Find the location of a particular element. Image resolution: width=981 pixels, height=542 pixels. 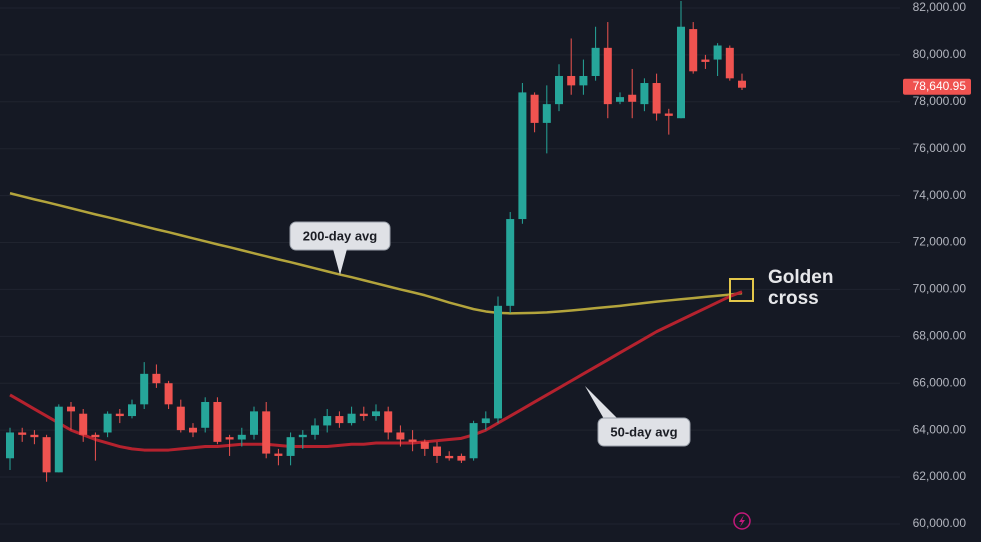

bolt-icon is located at coordinates (742, 521).